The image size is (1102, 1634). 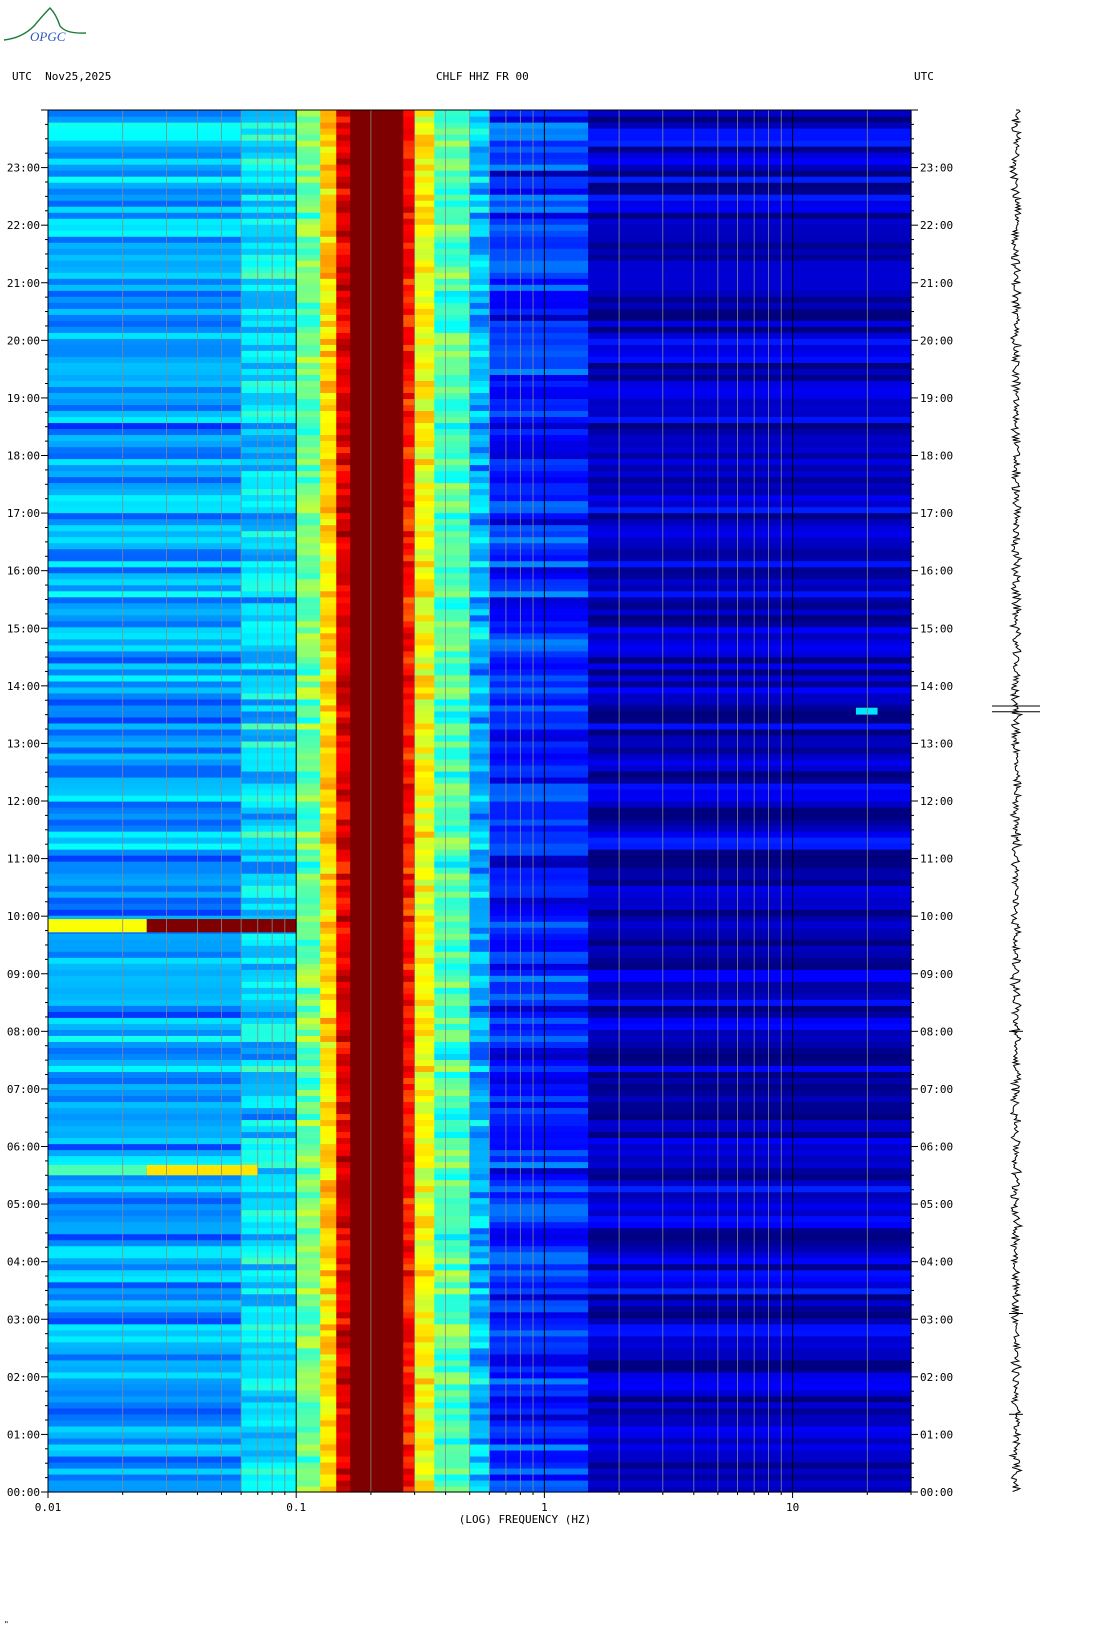 I want to click on time-tick-label: 20:00, so click(x=936, y=340).